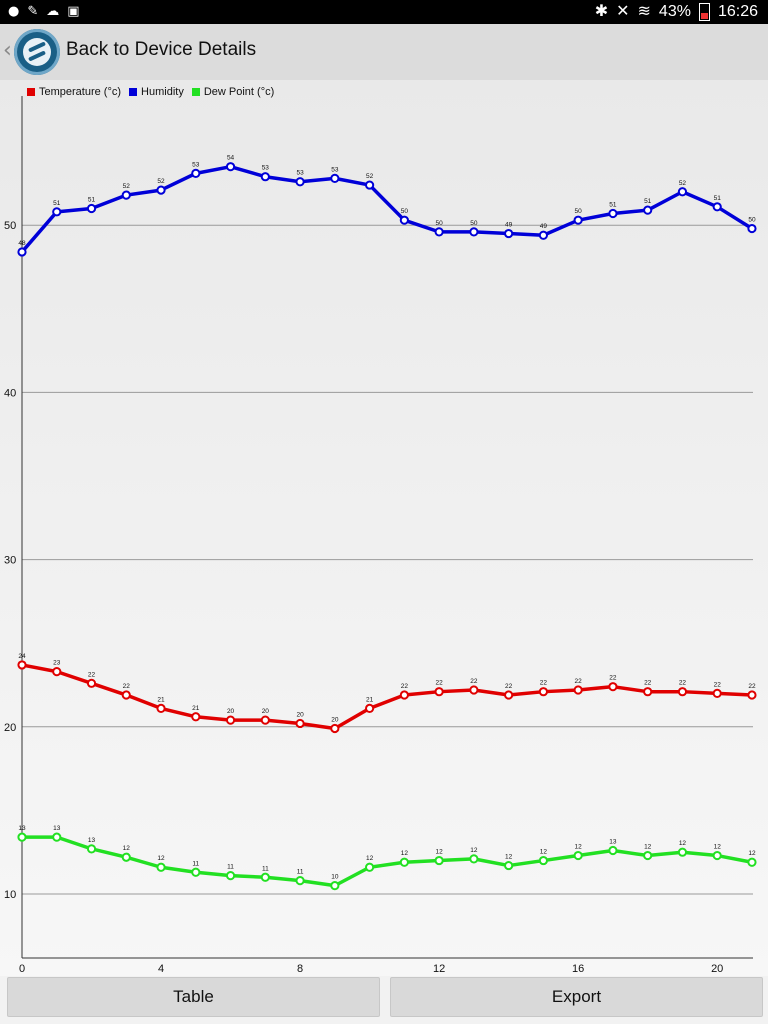 The image size is (768, 1024). Describe the element at coordinates (231, 158) in the screenshot. I see `data-label-humidity: 54` at that location.